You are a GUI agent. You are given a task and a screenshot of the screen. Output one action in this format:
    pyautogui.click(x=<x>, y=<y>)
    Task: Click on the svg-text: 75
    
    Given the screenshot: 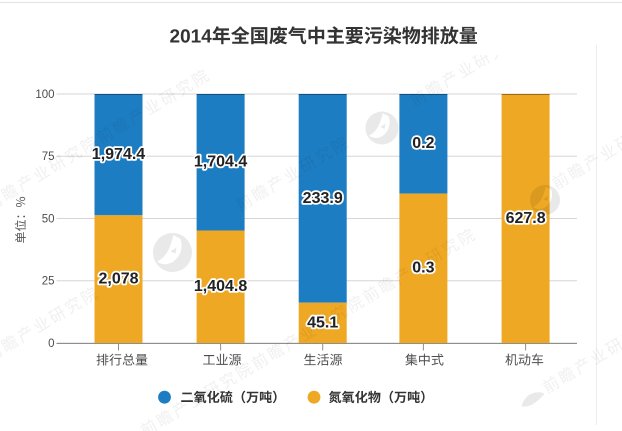 What is the action you would take?
    pyautogui.click(x=48, y=157)
    